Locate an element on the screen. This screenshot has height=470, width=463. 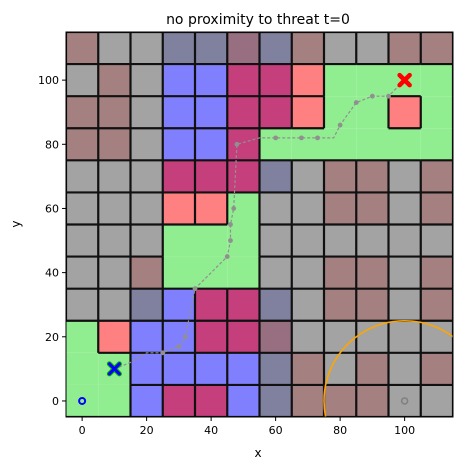
x-tick-label: 0 is located at coordinates (82, 430).